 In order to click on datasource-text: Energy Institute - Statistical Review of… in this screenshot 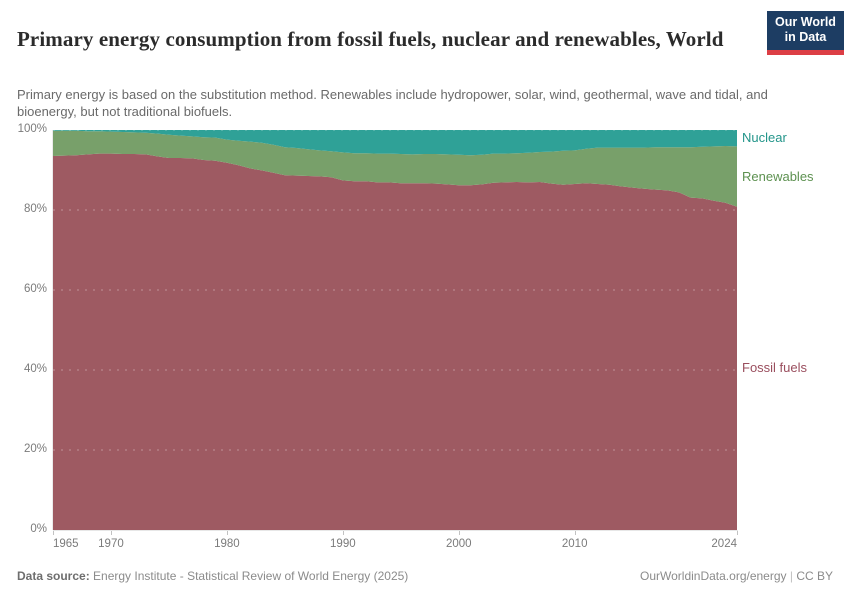, I will do `click(249, 576)`.